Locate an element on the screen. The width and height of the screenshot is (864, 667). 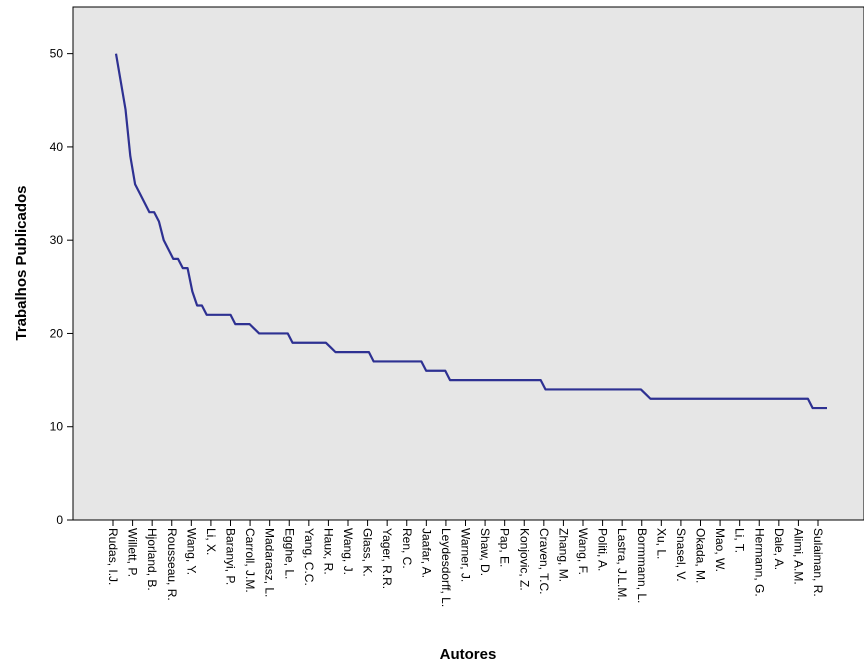
y-tick-label: 0 is located at coordinates (59, 520).